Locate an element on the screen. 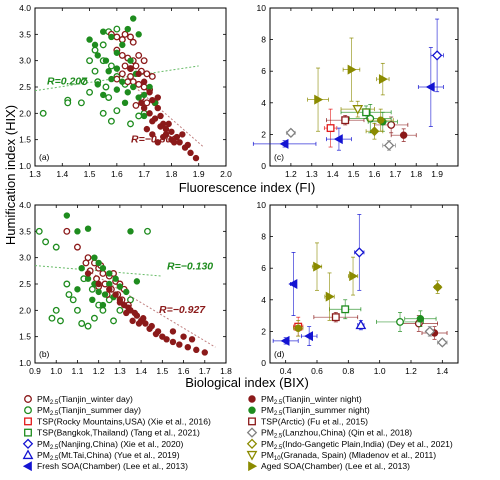 The width and height of the screenshot is (500, 480). y-tick-label: 0 is located at coordinates (263, 166).